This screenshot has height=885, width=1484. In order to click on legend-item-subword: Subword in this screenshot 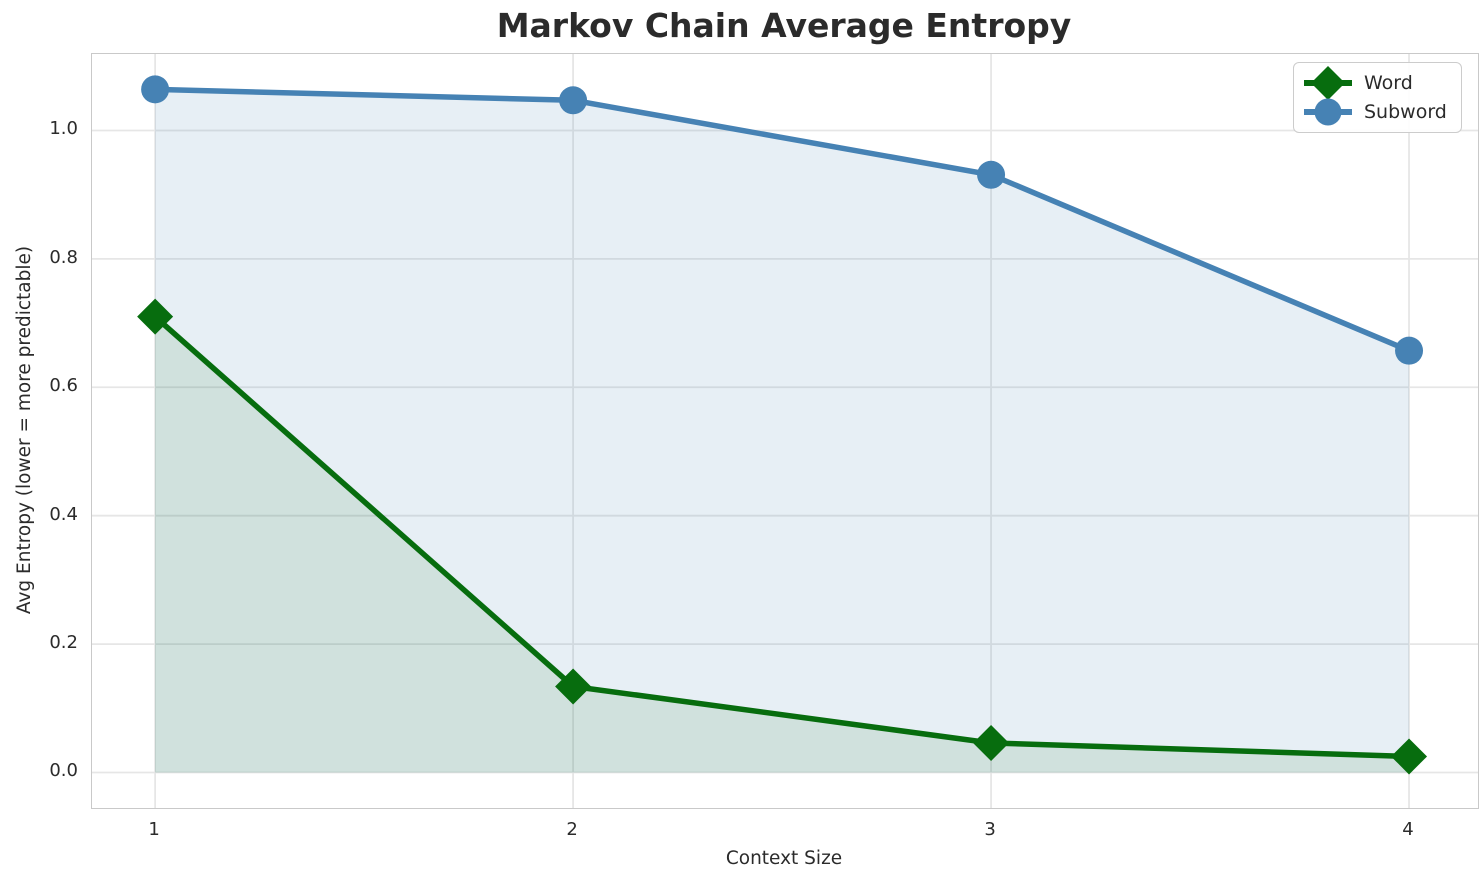, I will do `click(1374, 111)`.